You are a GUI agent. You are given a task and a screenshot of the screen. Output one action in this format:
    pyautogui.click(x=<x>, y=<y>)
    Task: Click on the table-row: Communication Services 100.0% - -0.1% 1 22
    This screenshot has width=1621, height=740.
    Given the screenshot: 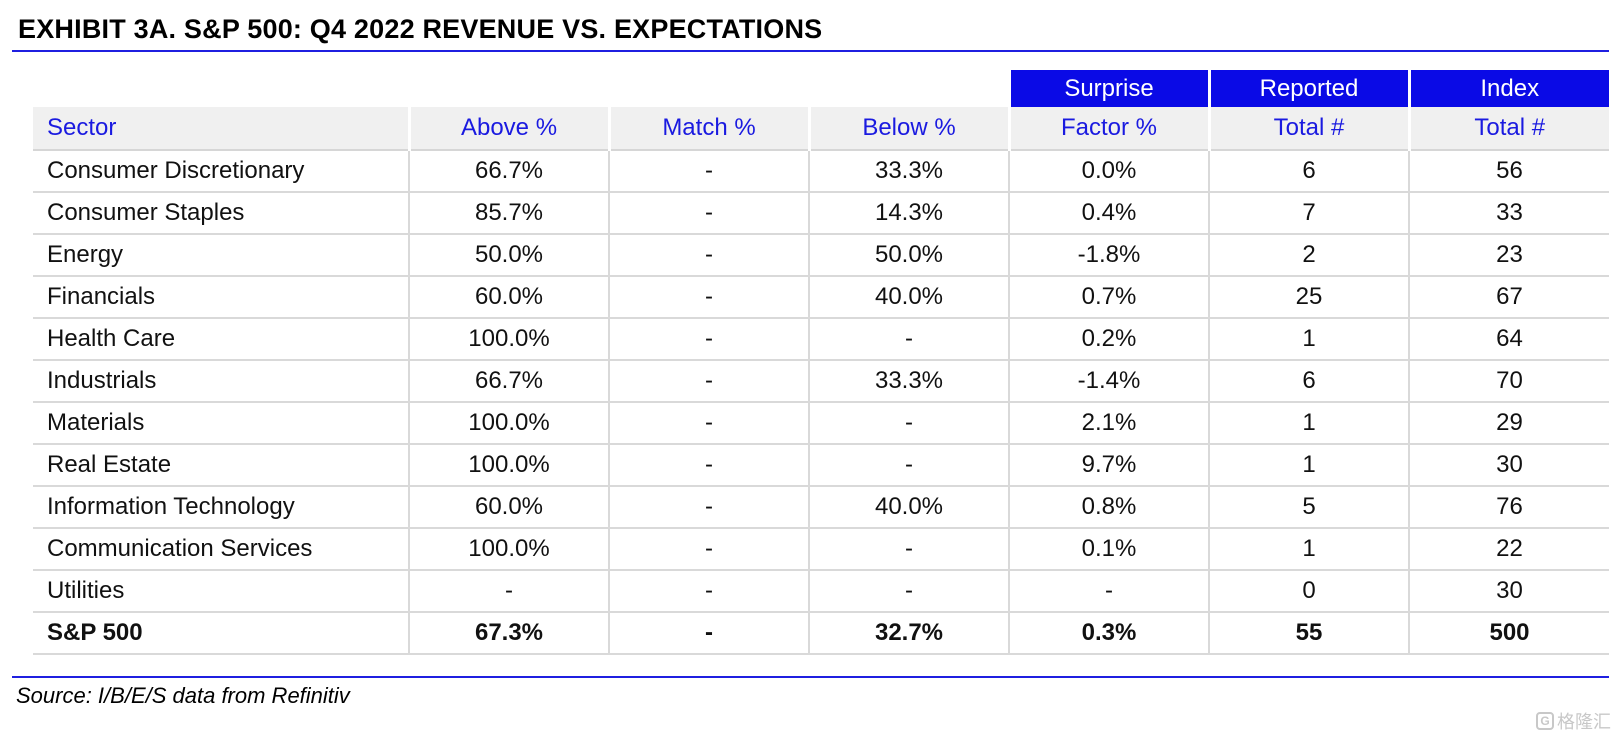 What is the action you would take?
    pyautogui.click(x=821, y=549)
    